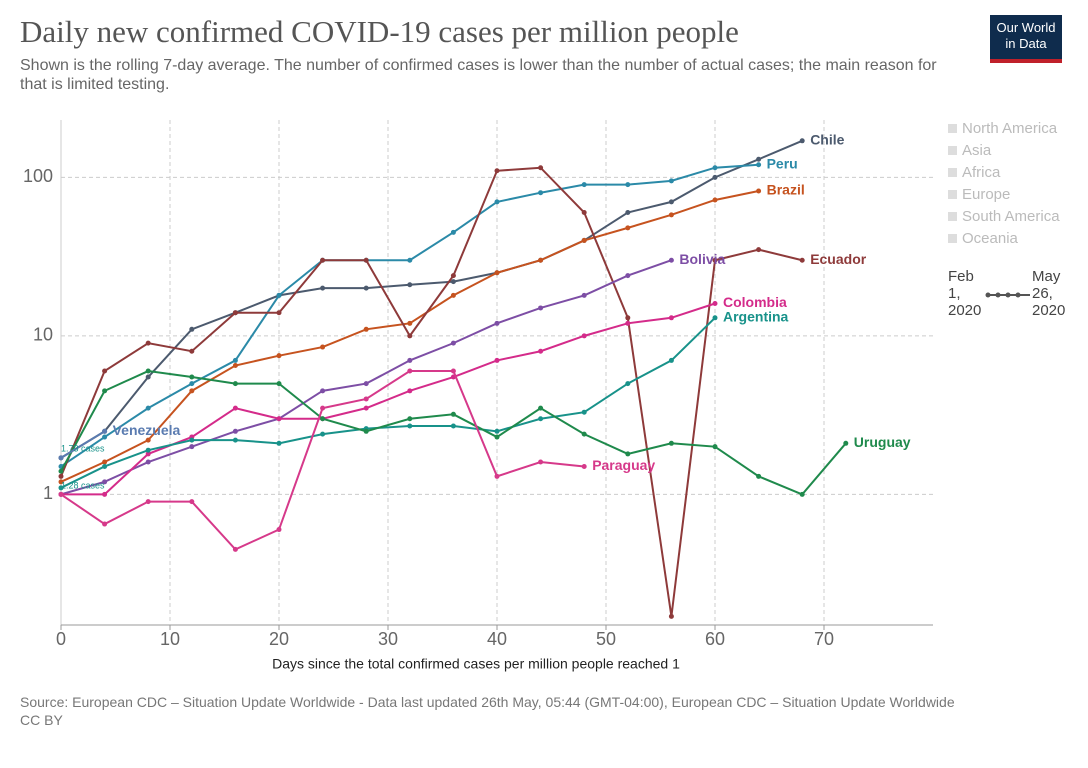 Image resolution: width=1088 pixels, height=768 pixels. What do you see at coordinates (990, 238) in the screenshot?
I see `legend-label: Oceania` at bounding box center [990, 238].